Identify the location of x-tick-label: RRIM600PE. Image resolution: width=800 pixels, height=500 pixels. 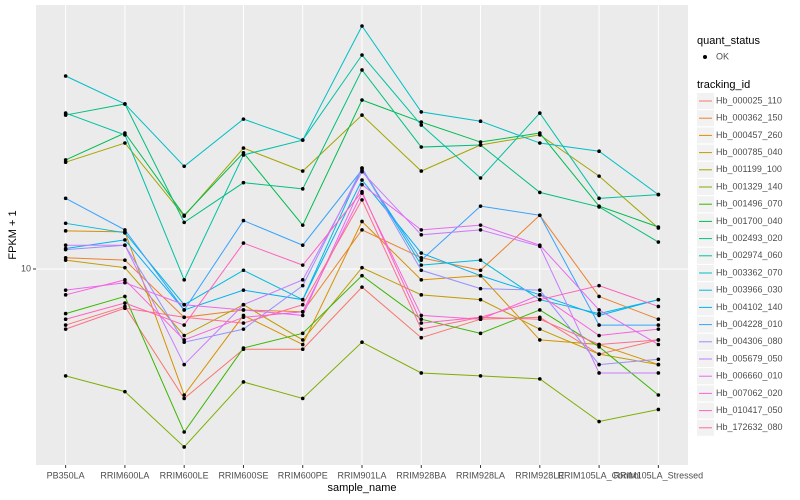
(303, 475).